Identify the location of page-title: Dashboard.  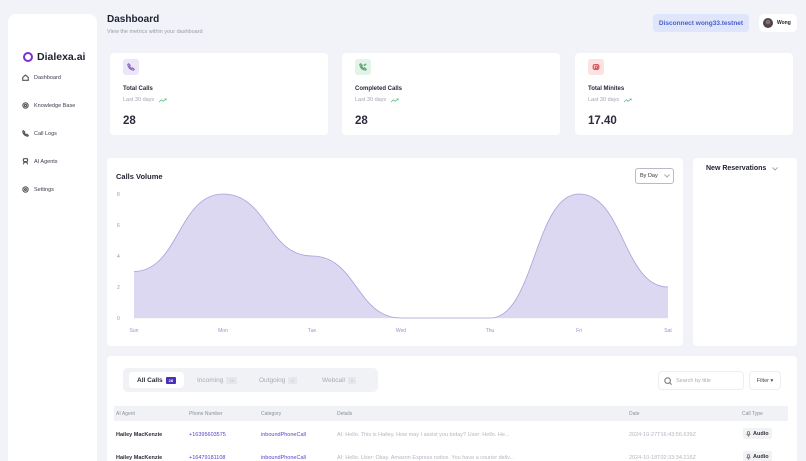
(133, 19).